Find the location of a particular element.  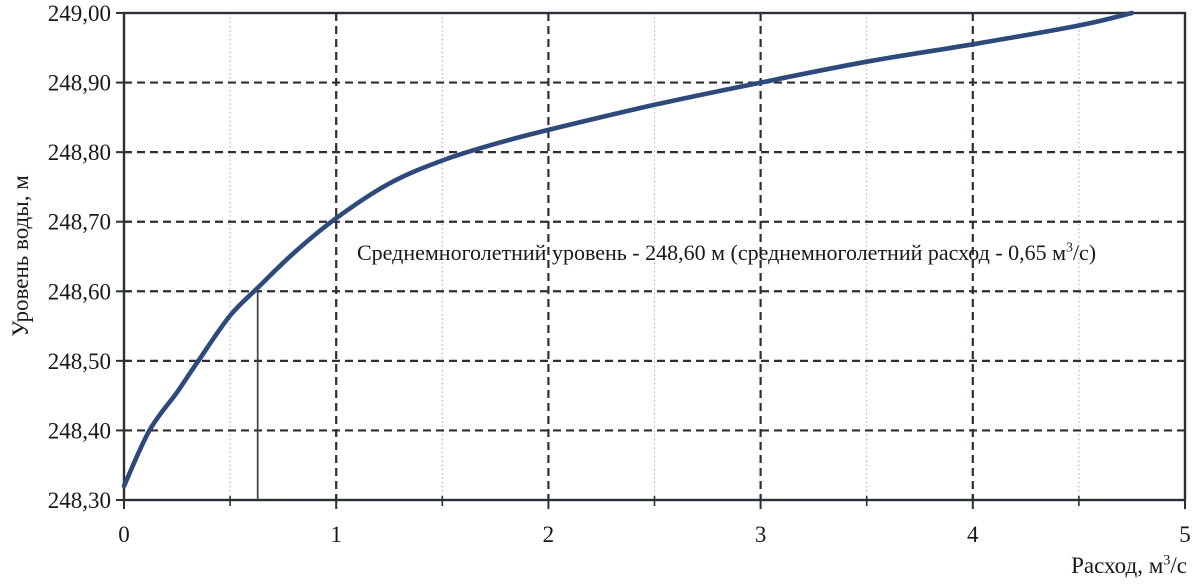

x-tick-label: 2 is located at coordinates (549, 534).